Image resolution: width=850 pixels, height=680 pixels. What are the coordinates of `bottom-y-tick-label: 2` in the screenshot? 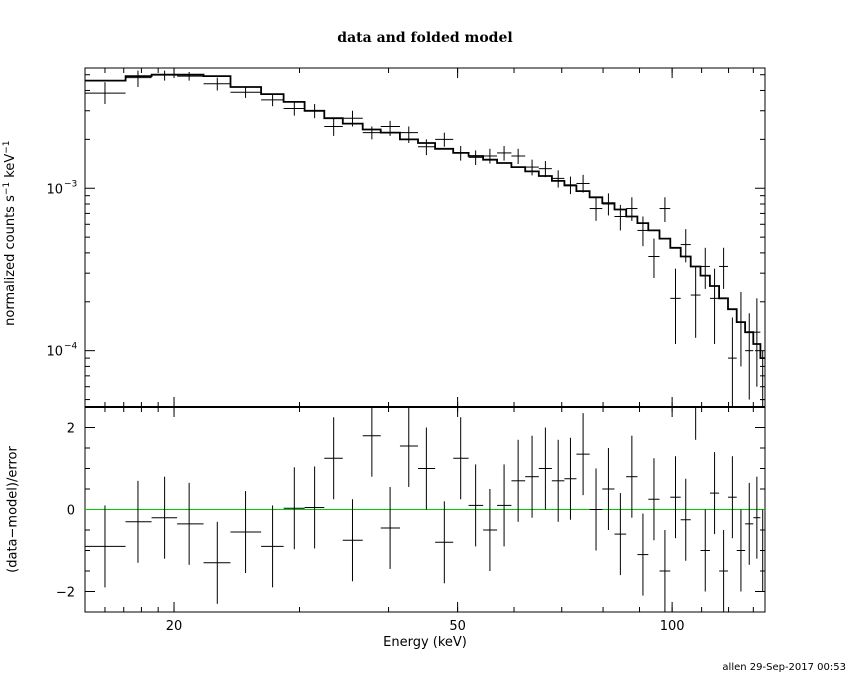 It's located at (71, 429).